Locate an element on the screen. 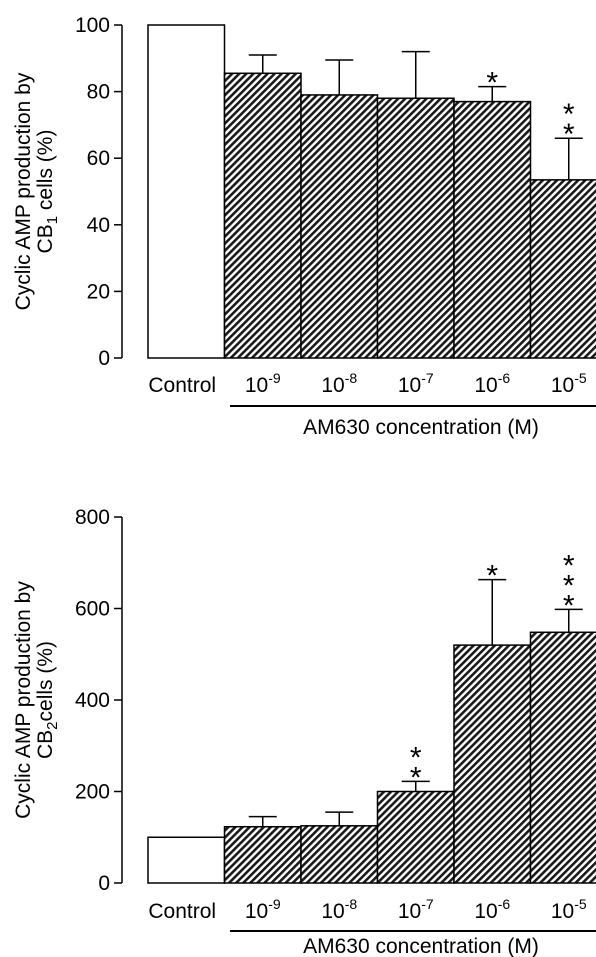  y-axis-title-line2: CB2cells (%) is located at coordinates (47, 700).